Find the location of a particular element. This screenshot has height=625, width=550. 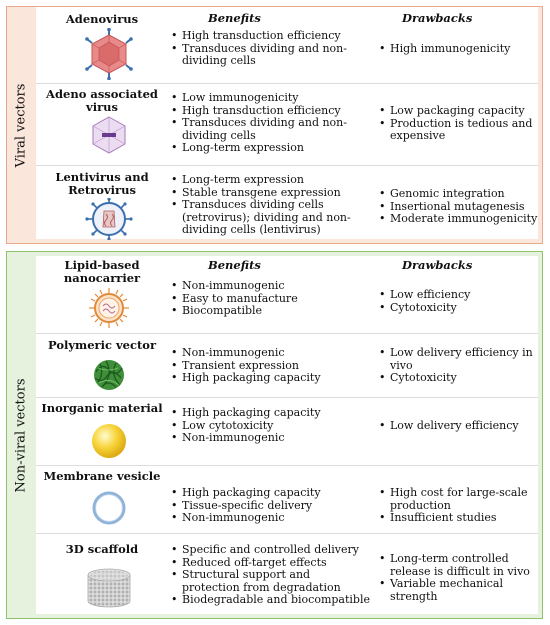

drawbacks-list: High immunogenicity is located at coordinates (459, 49).